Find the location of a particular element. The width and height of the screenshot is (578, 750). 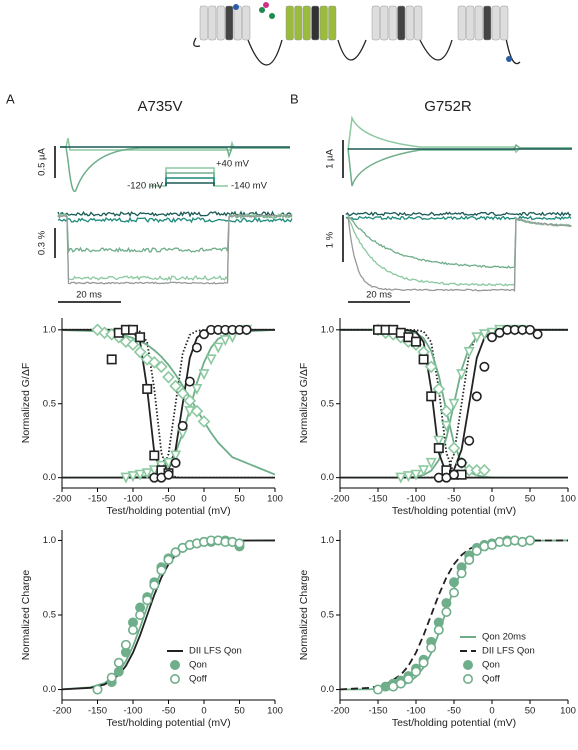

voltage-protocol is located at coordinates (189, 177).